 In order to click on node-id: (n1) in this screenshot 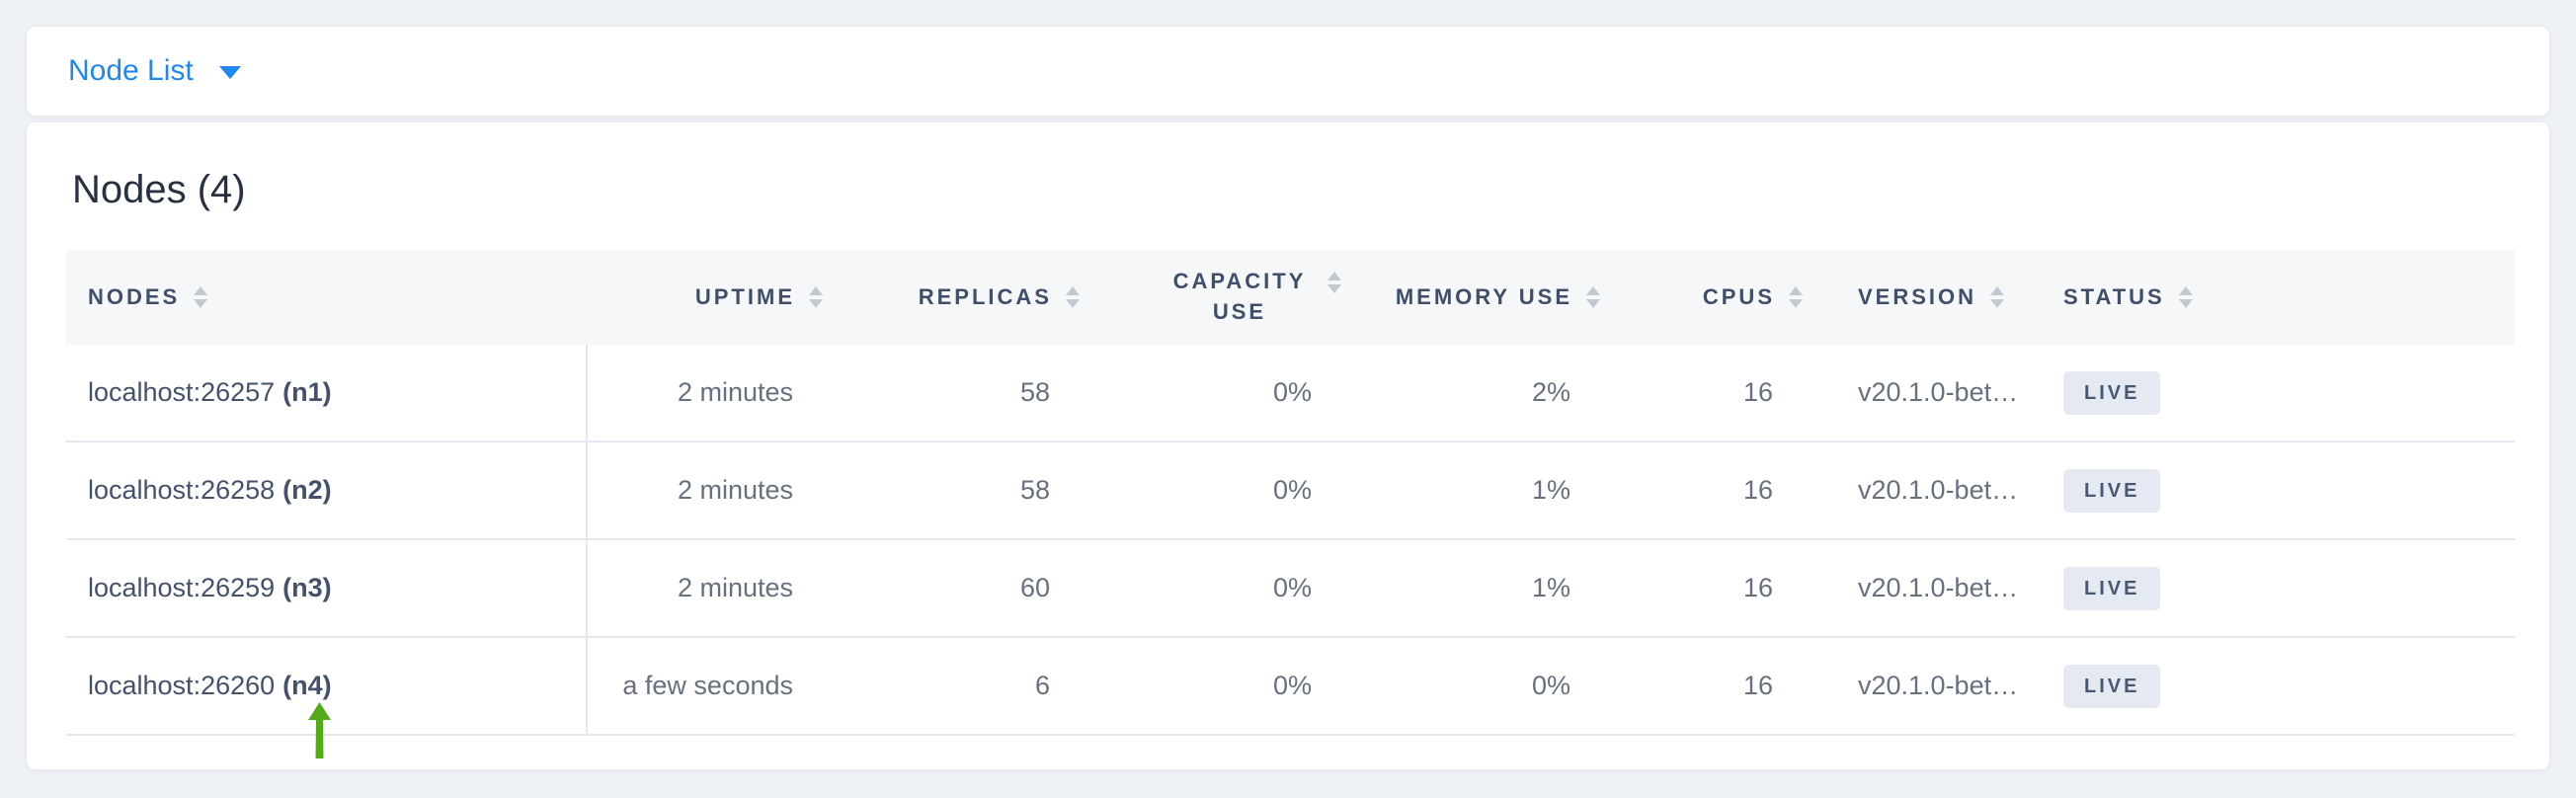, I will do `click(307, 392)`.